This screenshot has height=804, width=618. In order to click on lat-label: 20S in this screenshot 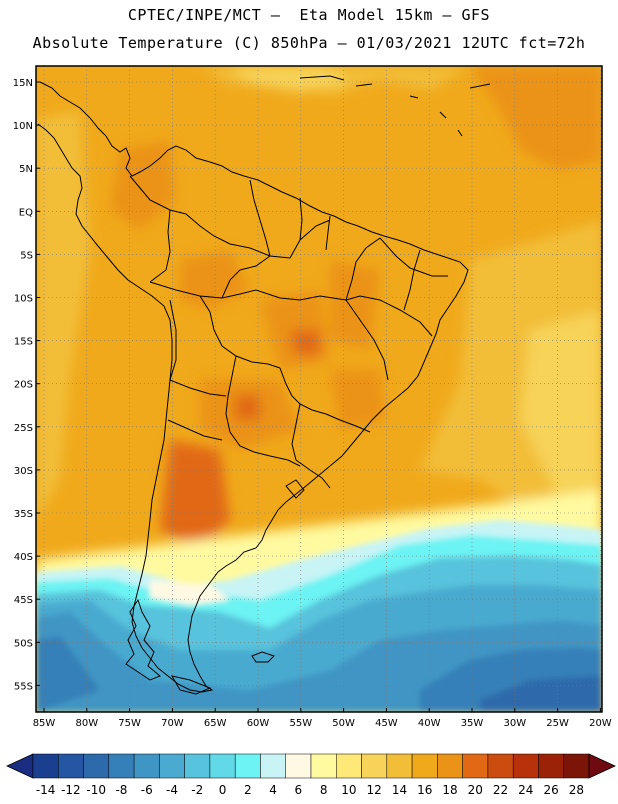, I will do `click(23, 385)`.